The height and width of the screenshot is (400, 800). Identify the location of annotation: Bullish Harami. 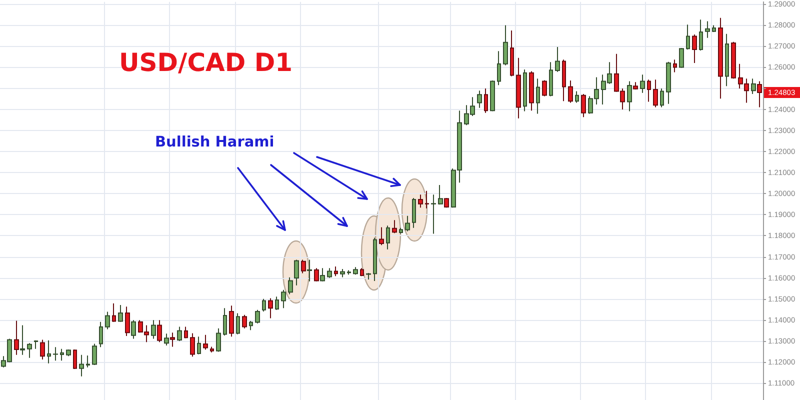
(214, 142).